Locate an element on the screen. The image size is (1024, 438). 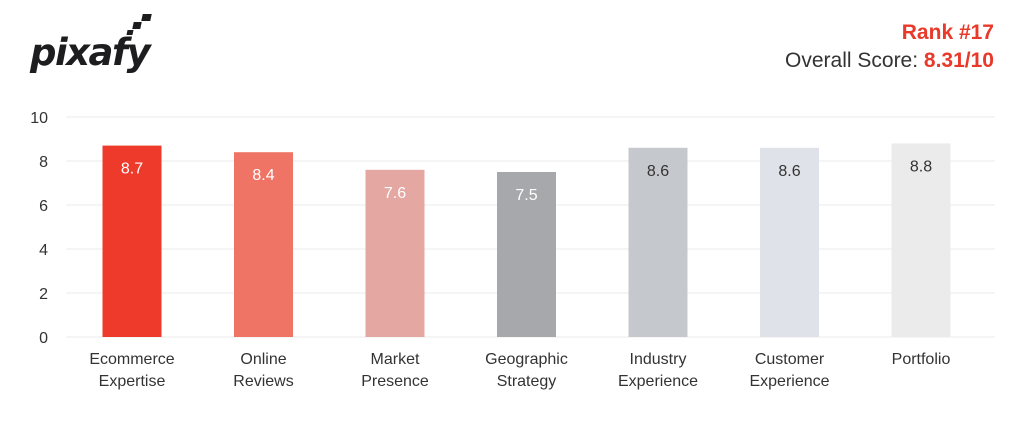
bar-value-label: 8.8 is located at coordinates (921, 166).